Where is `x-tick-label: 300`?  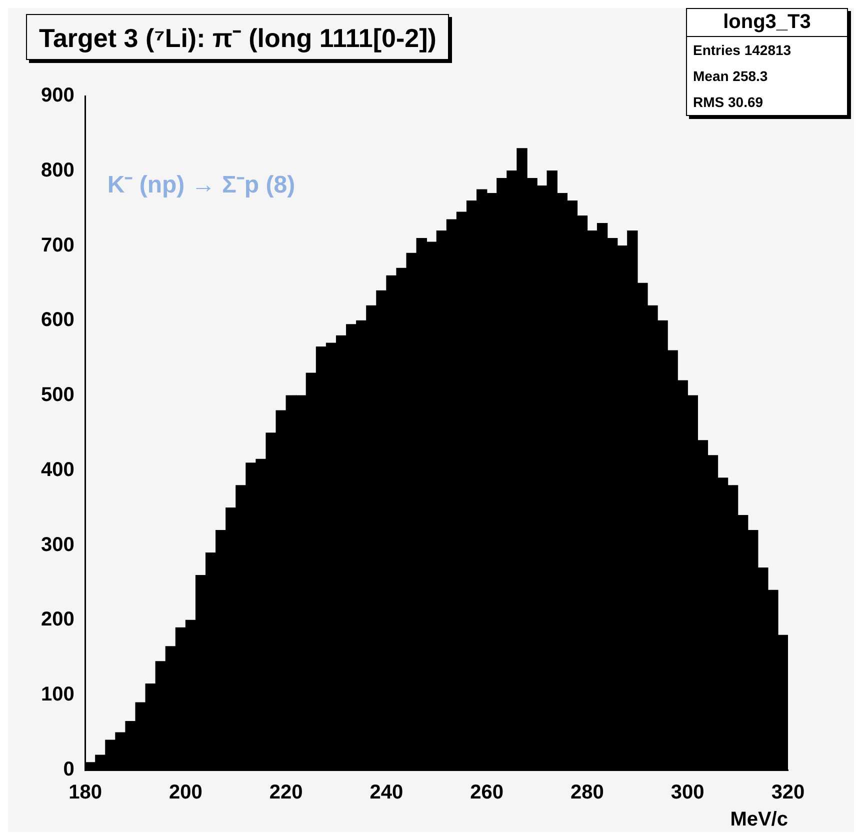 x-tick-label: 300 is located at coordinates (687, 793).